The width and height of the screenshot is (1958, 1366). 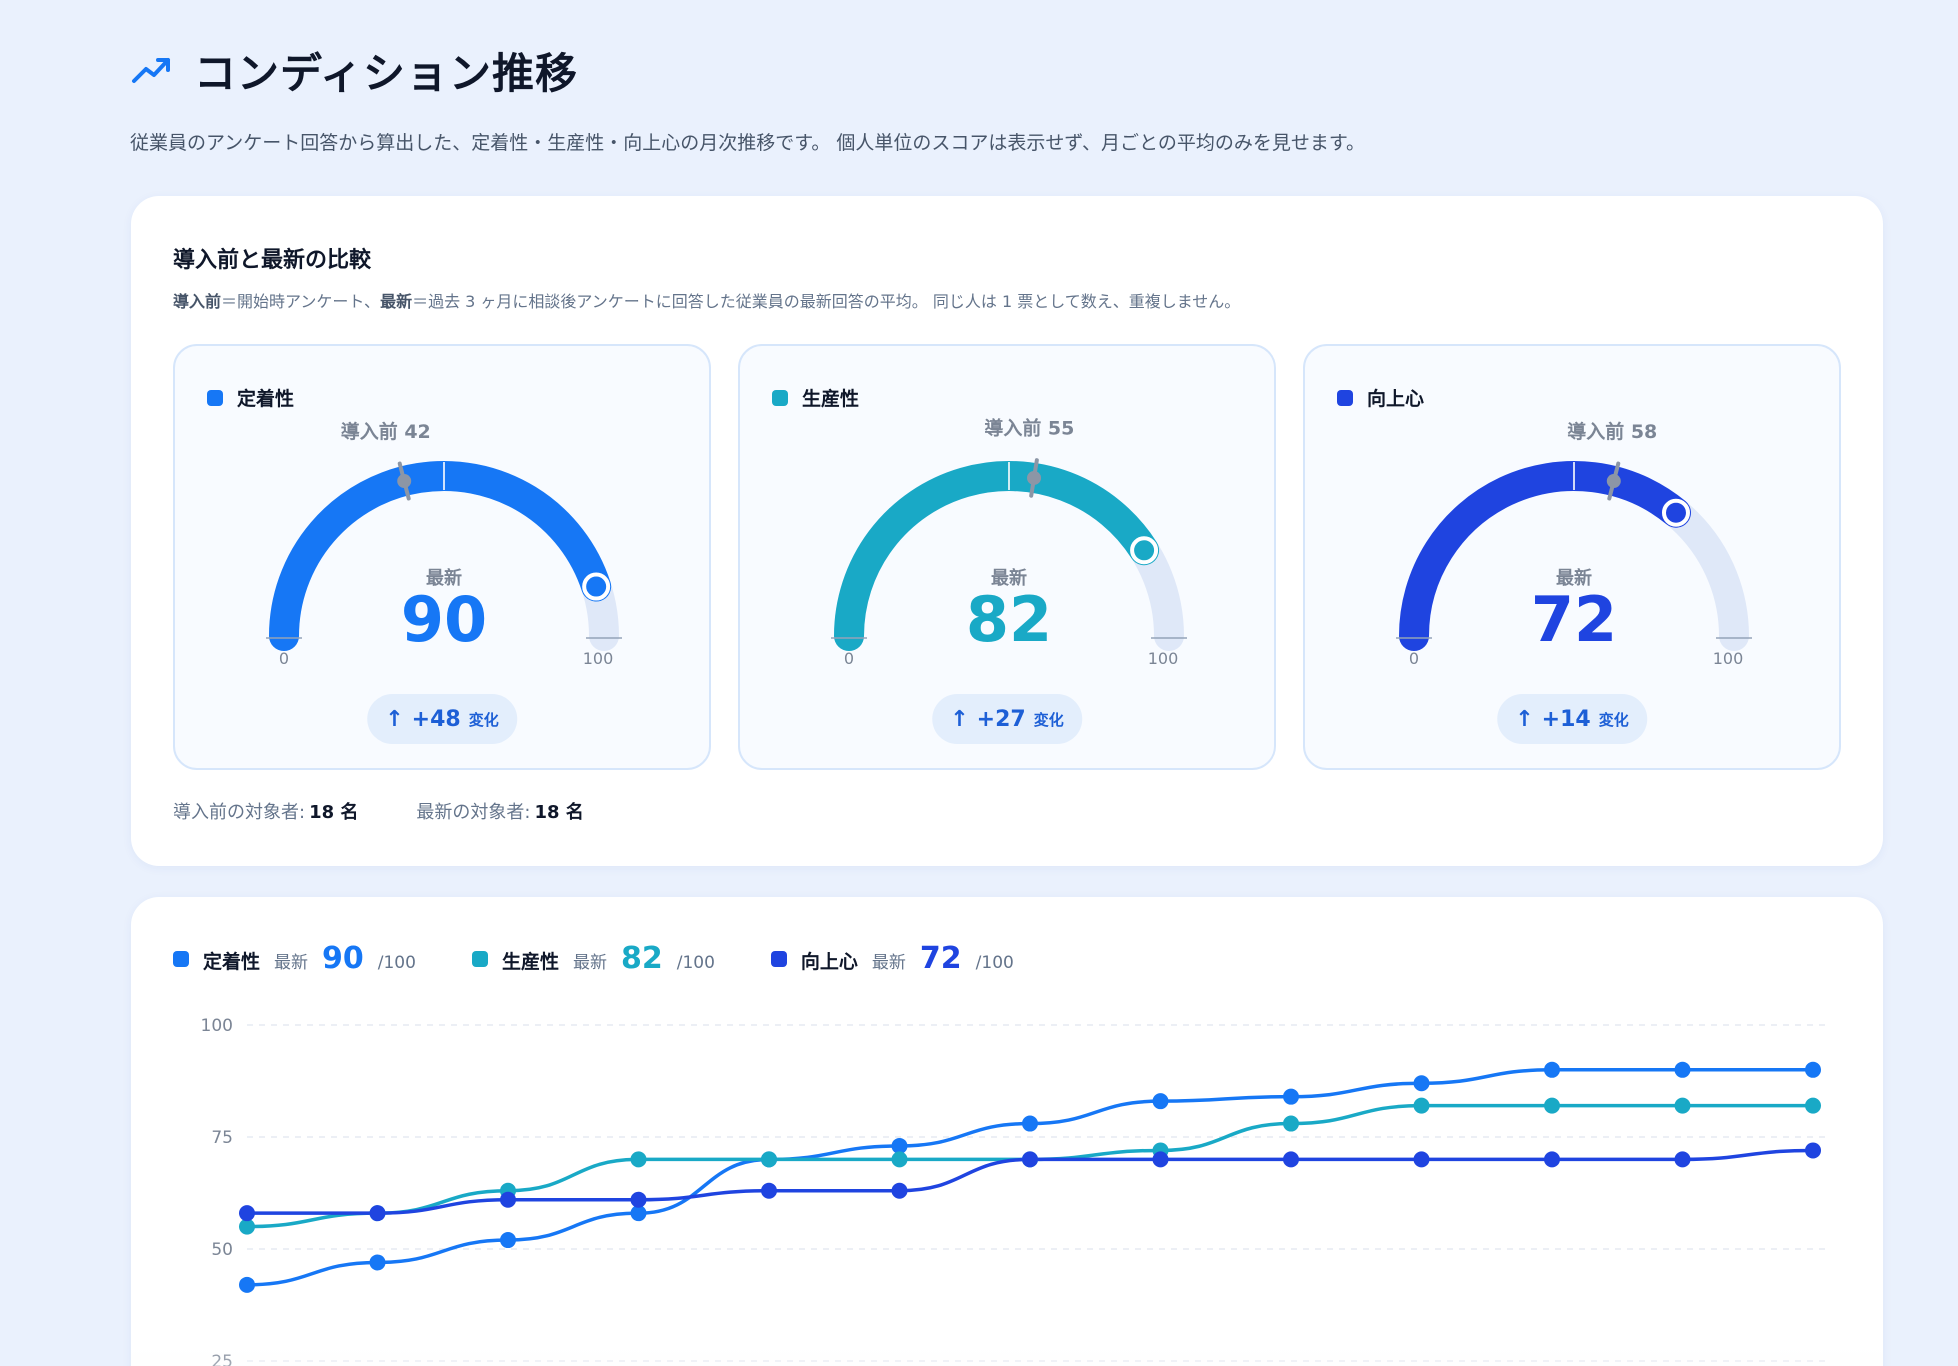 I want to click on gauge-name: 生産性, so click(x=831, y=399).